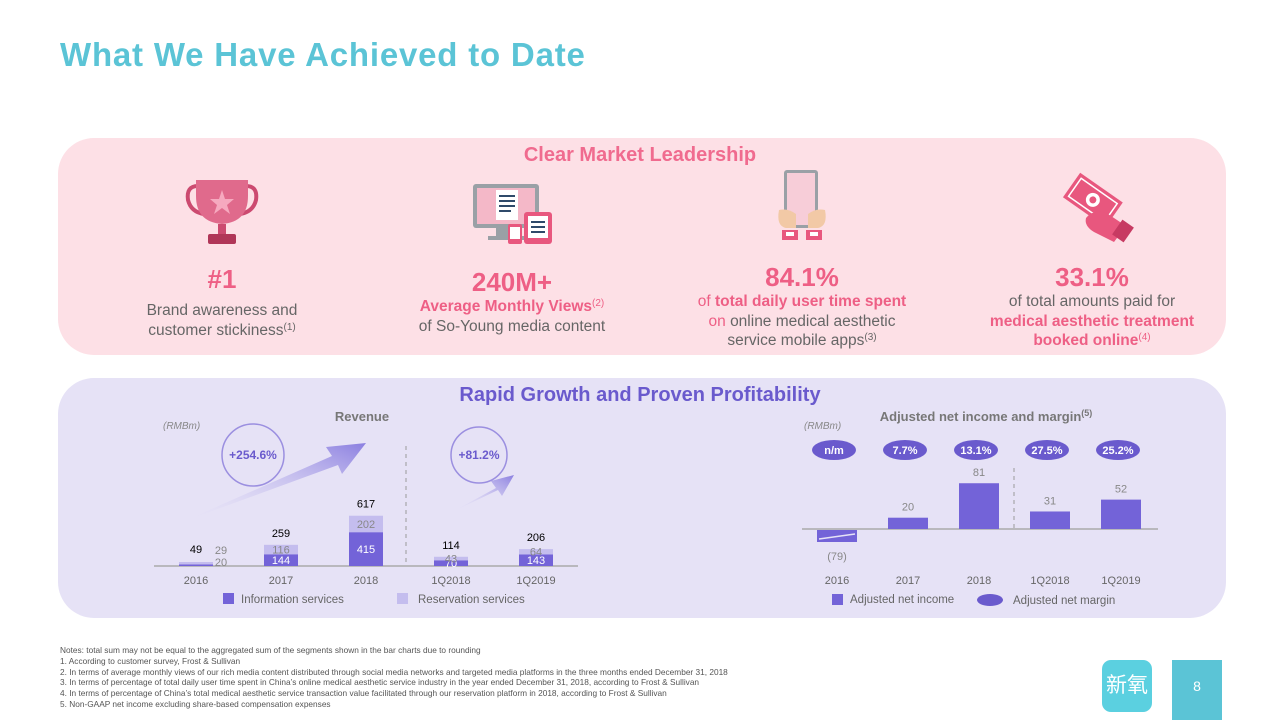 Image resolution: width=1280 pixels, height=720 pixels. What do you see at coordinates (451, 546) in the screenshot?
I see `revenue-total-label: 114` at bounding box center [451, 546].